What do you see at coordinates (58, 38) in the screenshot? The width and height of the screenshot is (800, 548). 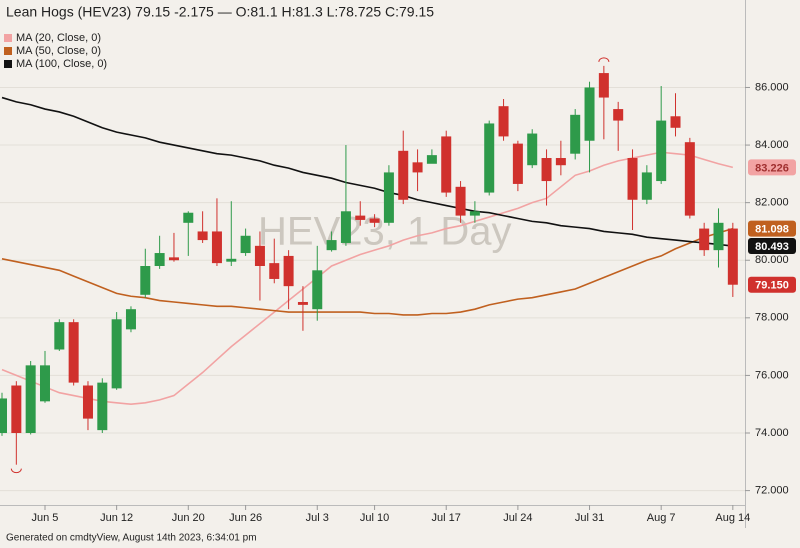 I see `legend-label: MA (20, Close, 0)` at bounding box center [58, 38].